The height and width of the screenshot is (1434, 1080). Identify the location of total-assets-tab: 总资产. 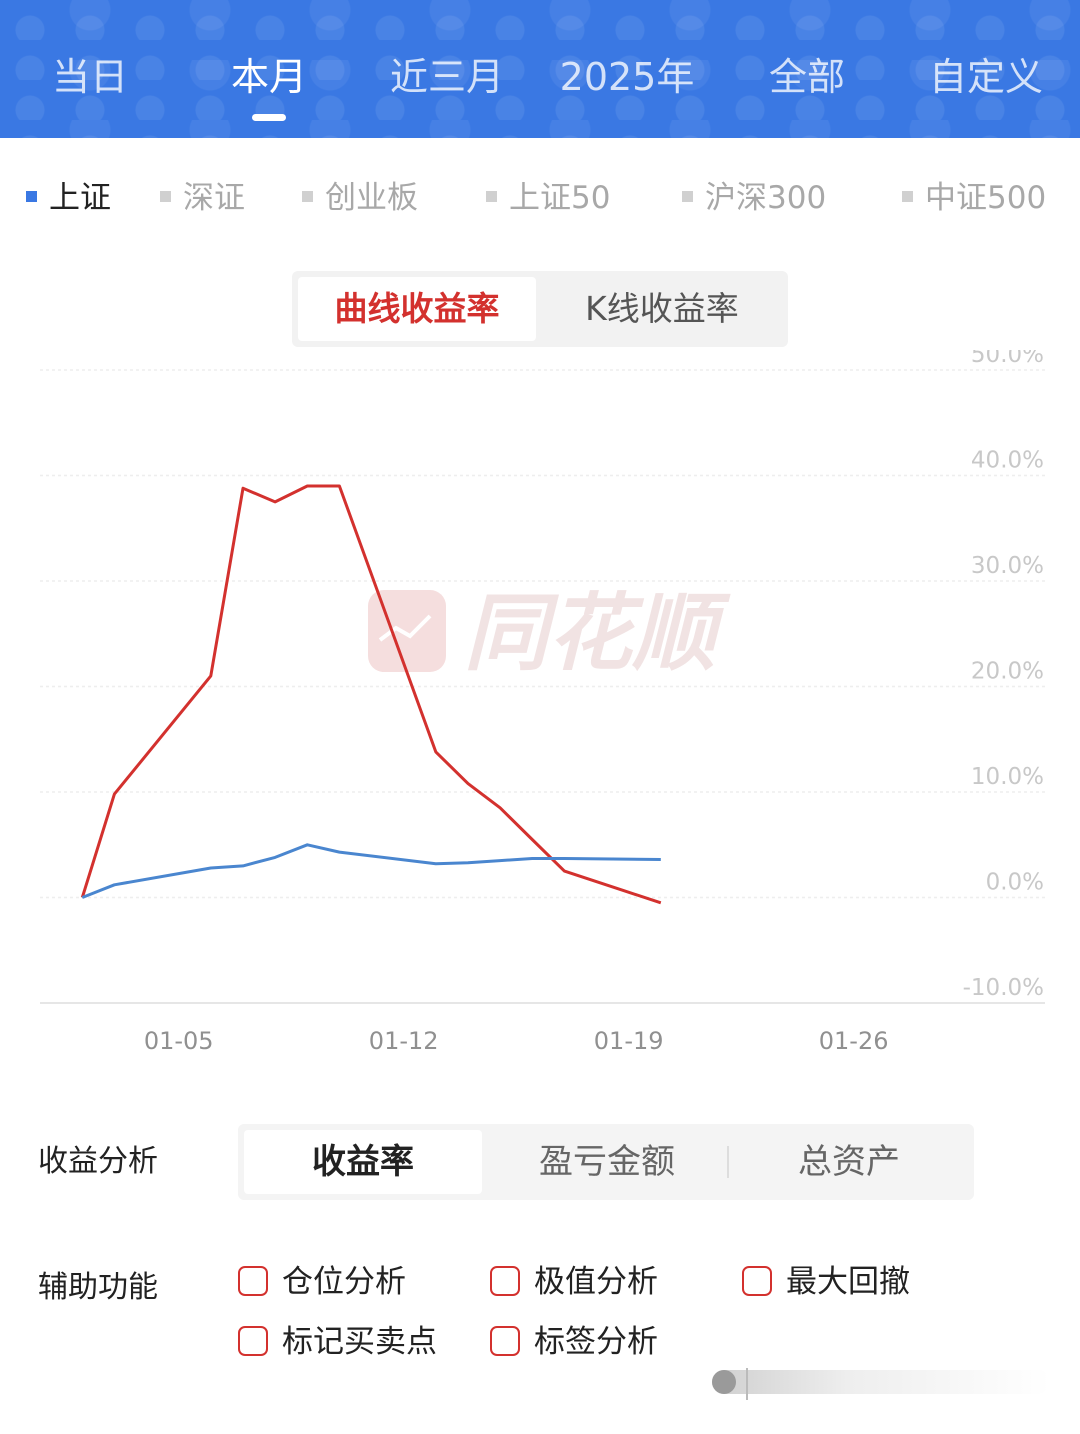
(849, 1162).